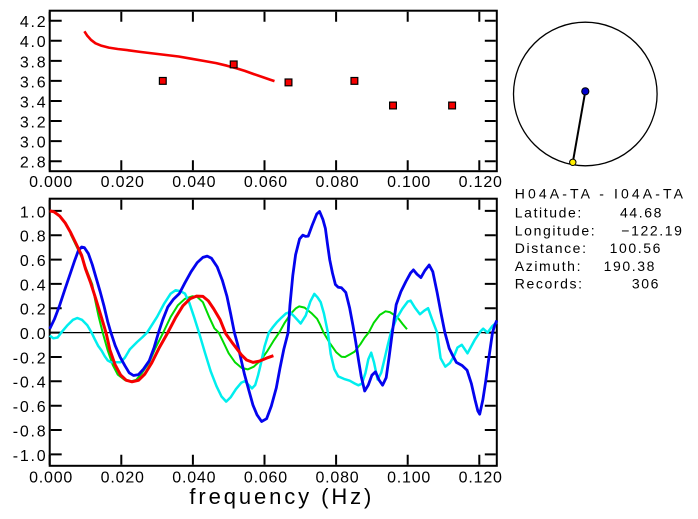 This screenshot has width=698, height=519. What do you see at coordinates (30, 358) in the screenshot?
I see `svg-text: -0.2` at bounding box center [30, 358].